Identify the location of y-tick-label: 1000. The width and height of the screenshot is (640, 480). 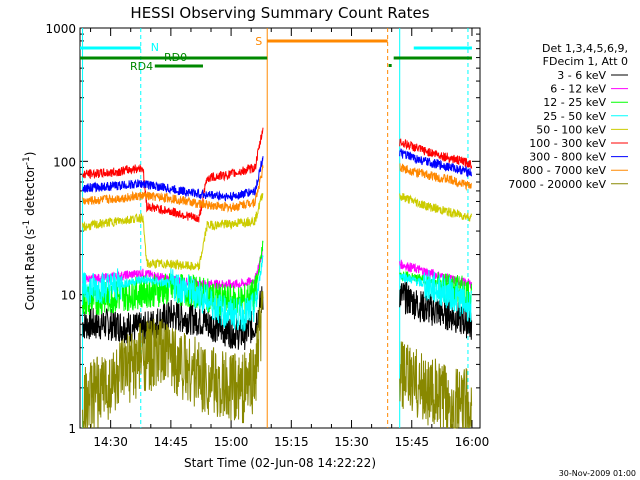
(60, 29).